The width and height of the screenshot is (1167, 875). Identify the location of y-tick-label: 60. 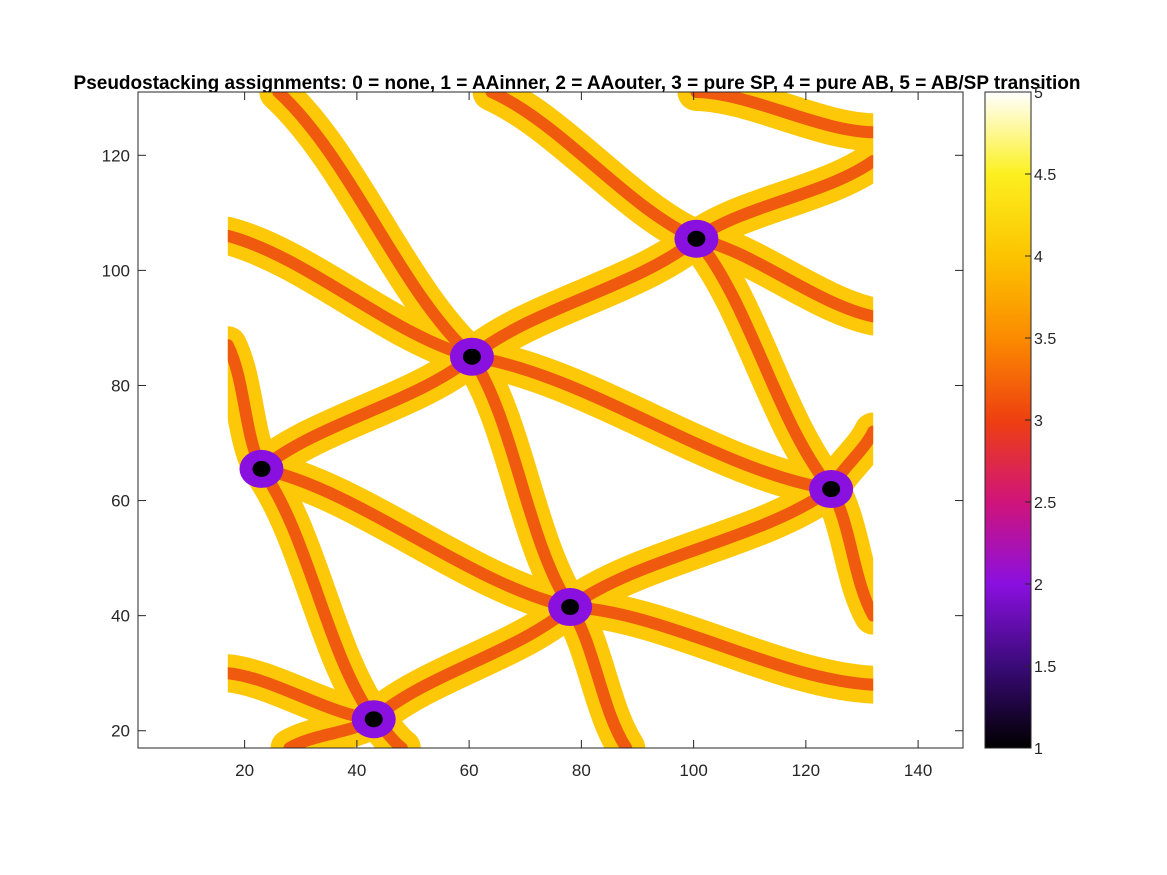
(120, 501).